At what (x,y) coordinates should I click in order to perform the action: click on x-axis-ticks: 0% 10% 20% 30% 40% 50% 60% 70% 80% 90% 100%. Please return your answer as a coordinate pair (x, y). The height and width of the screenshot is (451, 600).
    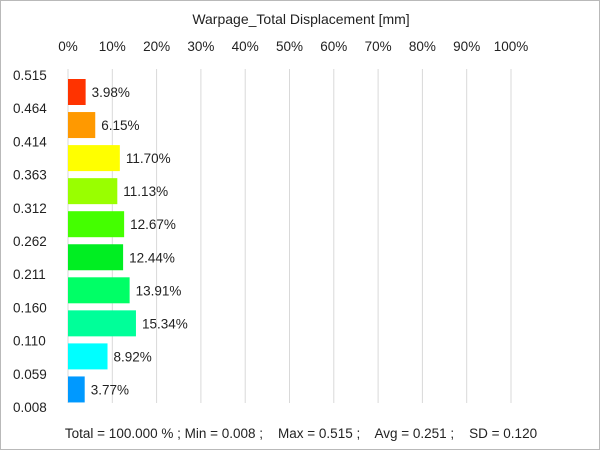
    Looking at the image, I should click on (293, 46).